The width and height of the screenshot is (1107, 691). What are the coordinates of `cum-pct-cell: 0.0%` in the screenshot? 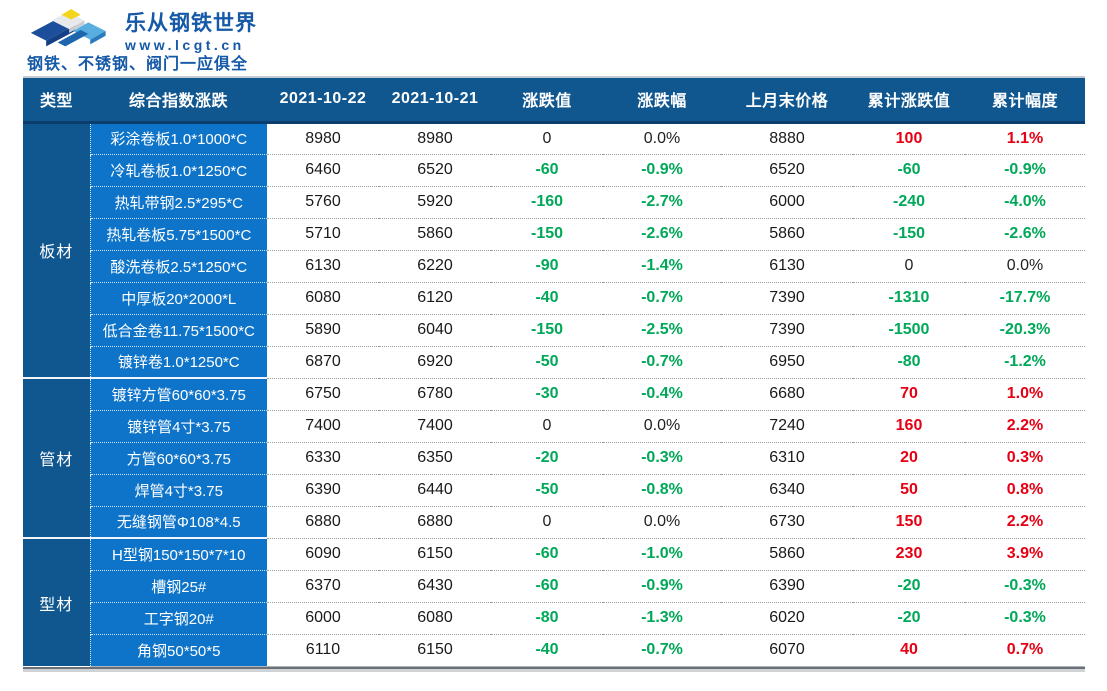 It's located at (1025, 265).